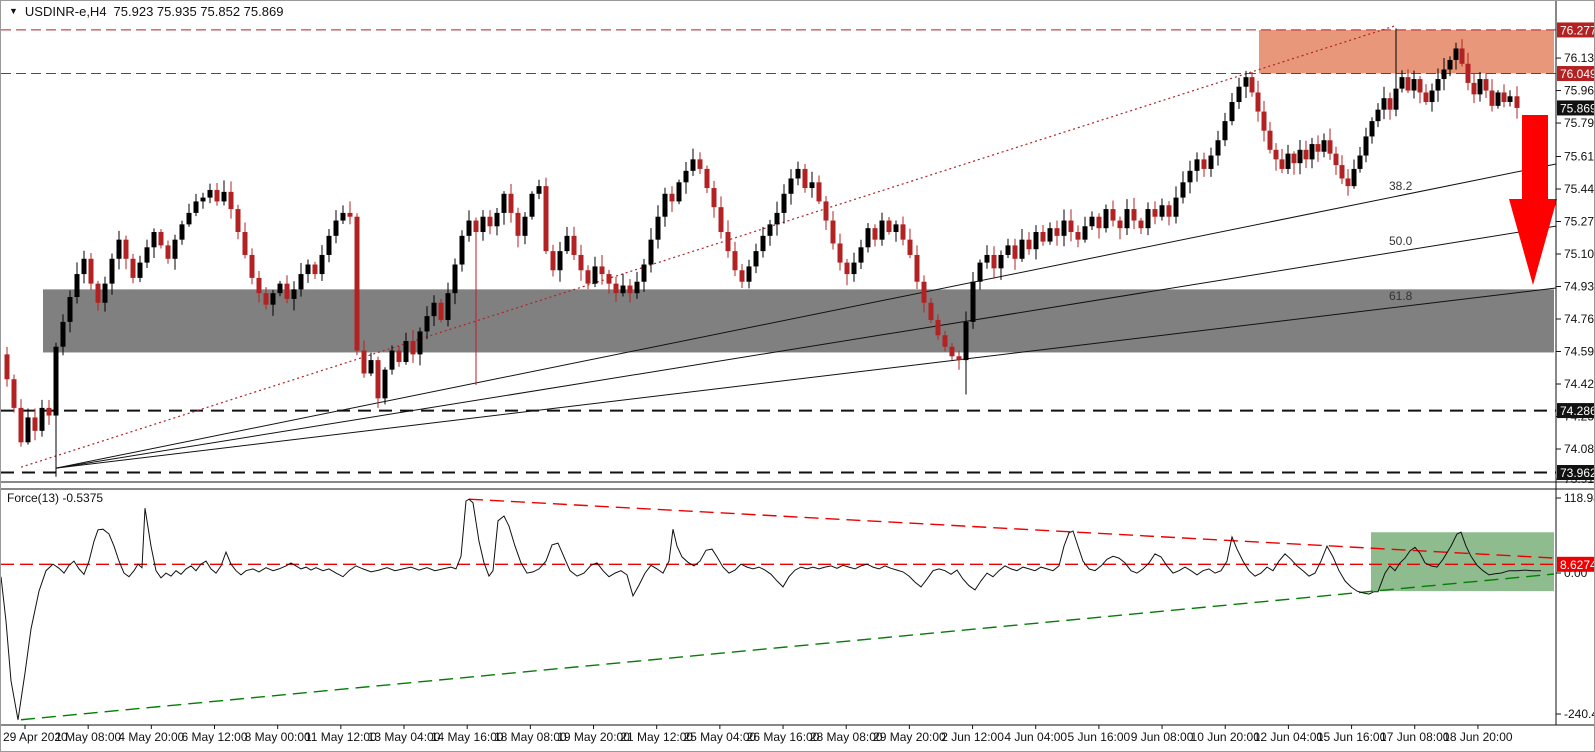  Describe the element at coordinates (1035, 737) in the screenshot. I see `date-label: 4 Jun 04:00` at that location.